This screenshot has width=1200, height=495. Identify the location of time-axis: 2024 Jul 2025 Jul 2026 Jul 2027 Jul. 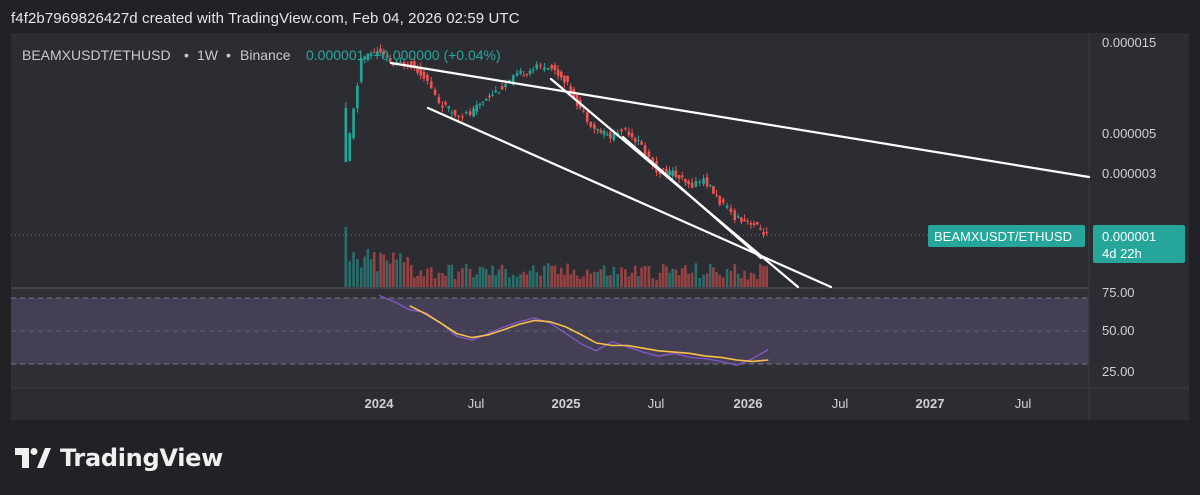
(698, 403).